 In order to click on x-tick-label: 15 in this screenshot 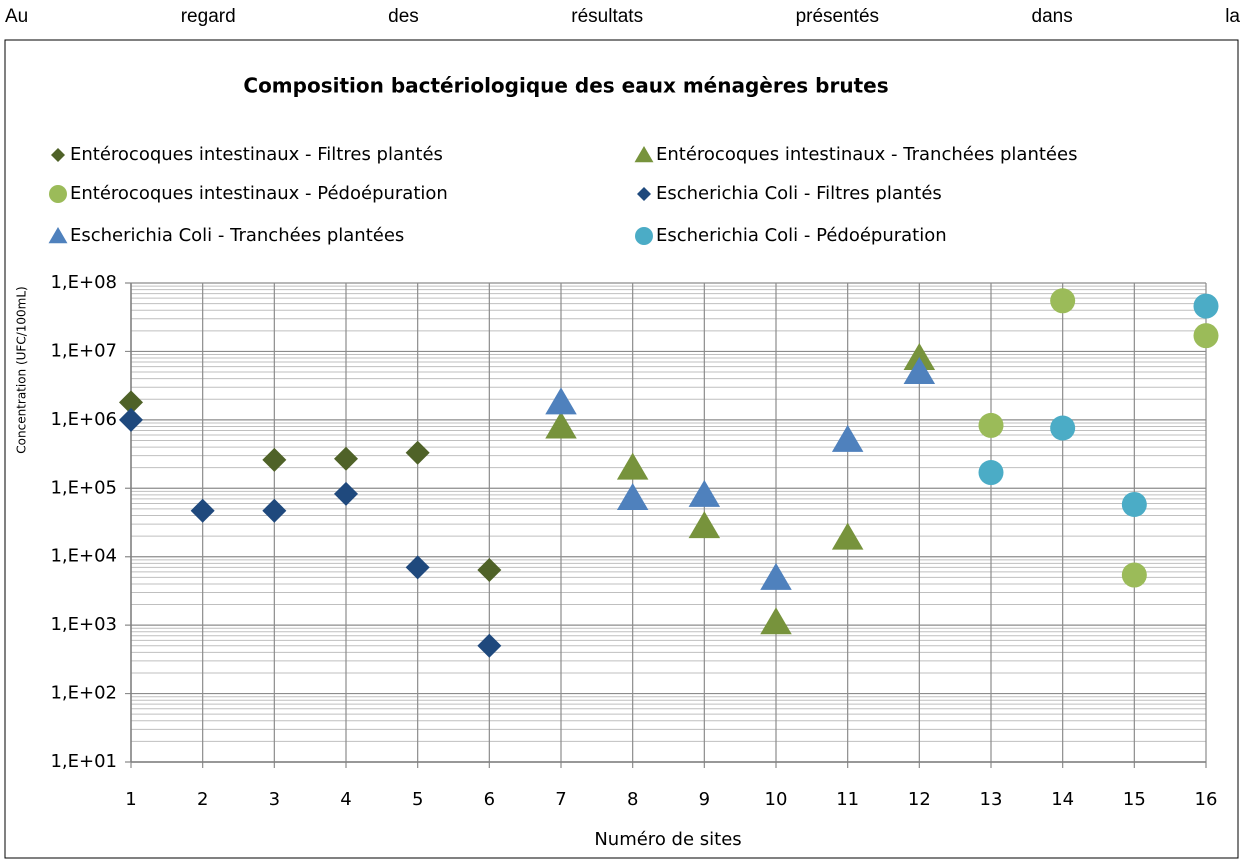, I will do `click(1134, 799)`.